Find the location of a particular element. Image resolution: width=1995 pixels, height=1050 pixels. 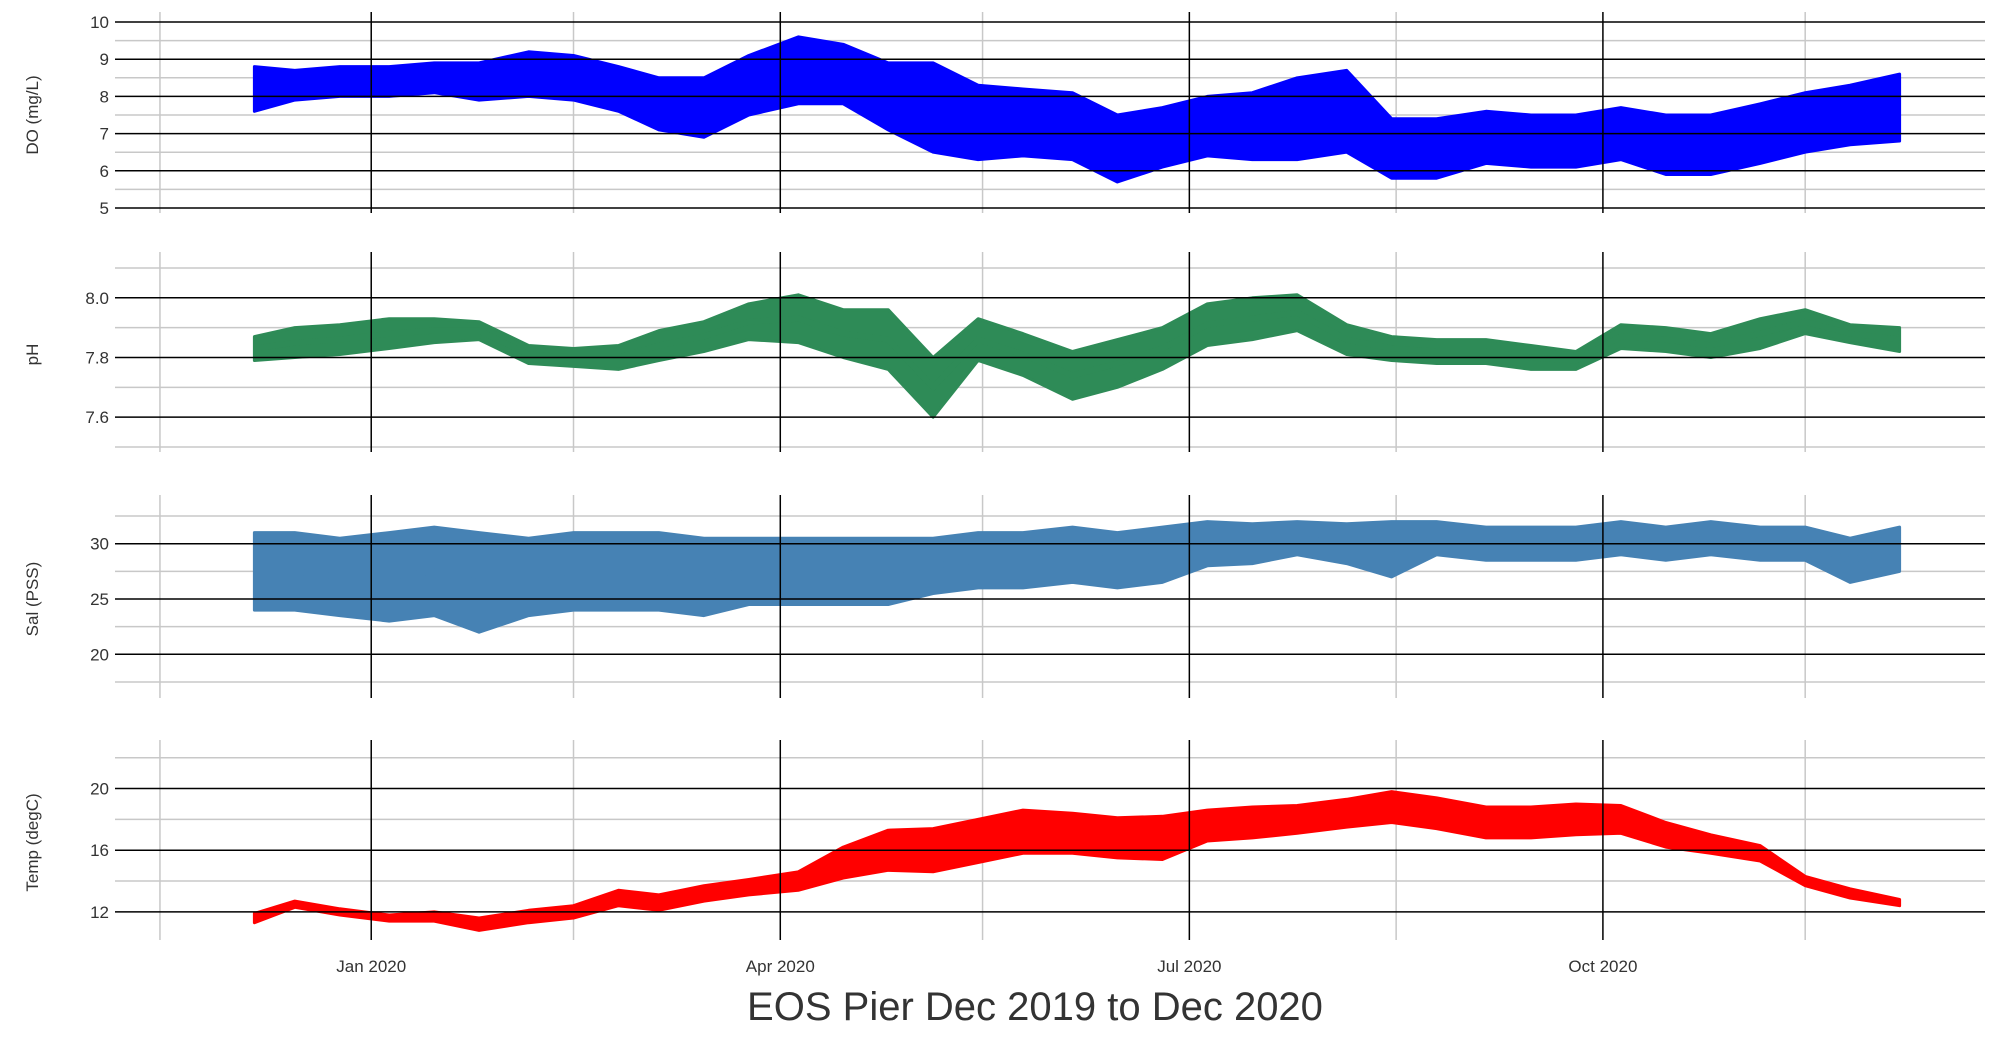

y-tick-label: 8.0 is located at coordinates (97, 298).